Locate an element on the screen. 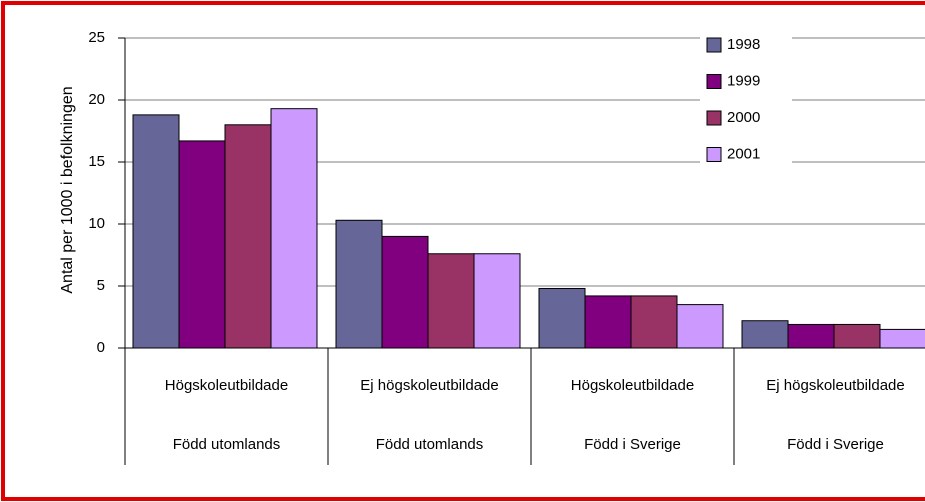 This screenshot has width=925, height=502. legend-label: 1999 is located at coordinates (743, 80).